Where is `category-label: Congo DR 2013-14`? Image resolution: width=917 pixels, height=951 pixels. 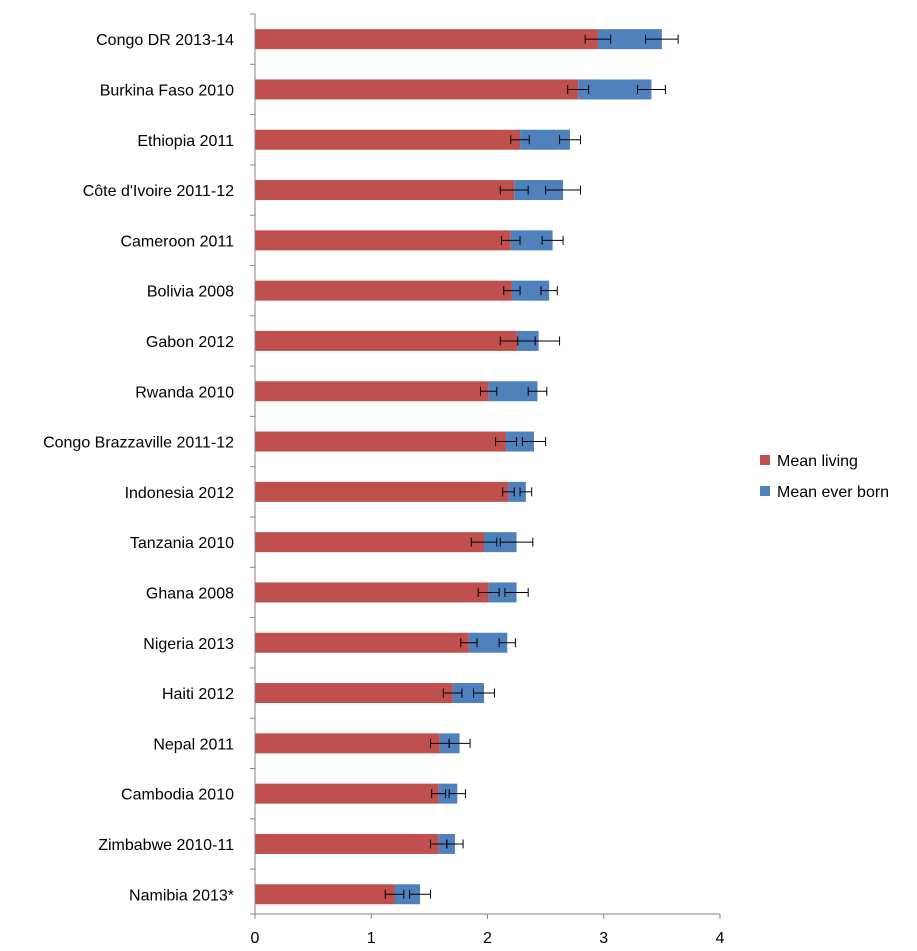
category-label: Congo DR 2013-14 is located at coordinates (165, 40).